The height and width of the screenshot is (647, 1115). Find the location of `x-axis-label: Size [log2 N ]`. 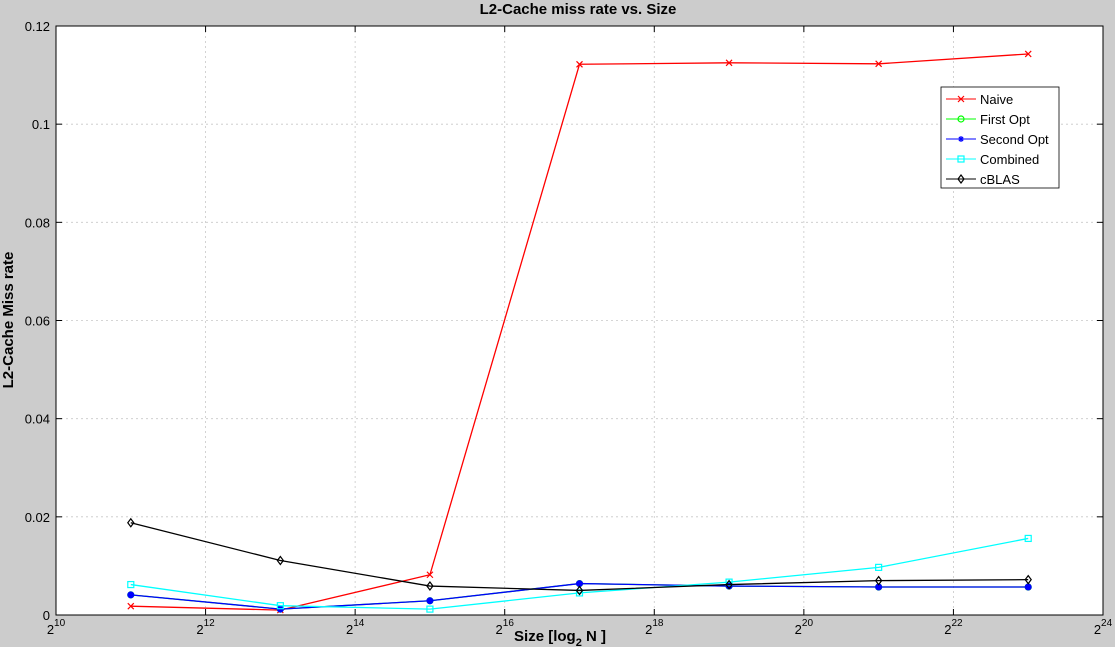

x-axis-label: Size [log2 N ] is located at coordinates (560, 637).